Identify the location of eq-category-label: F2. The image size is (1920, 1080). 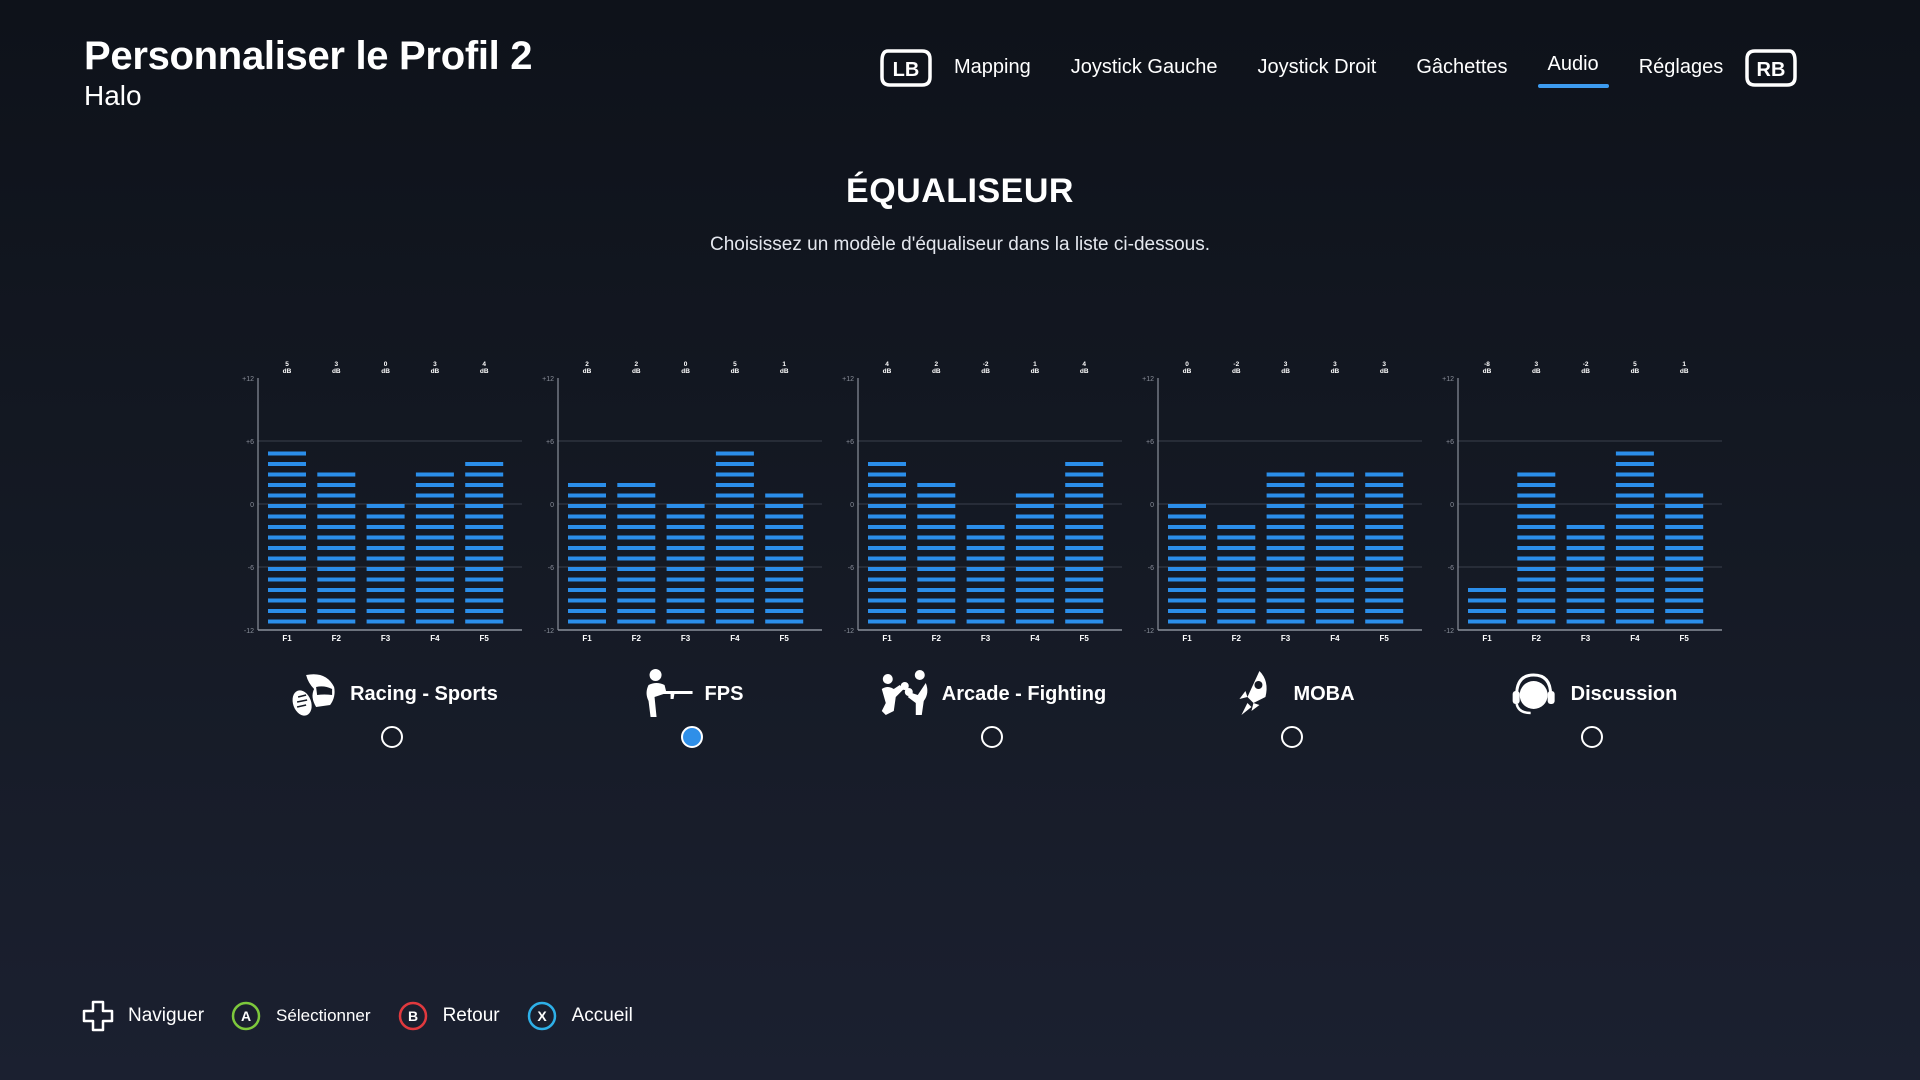
(337, 638).